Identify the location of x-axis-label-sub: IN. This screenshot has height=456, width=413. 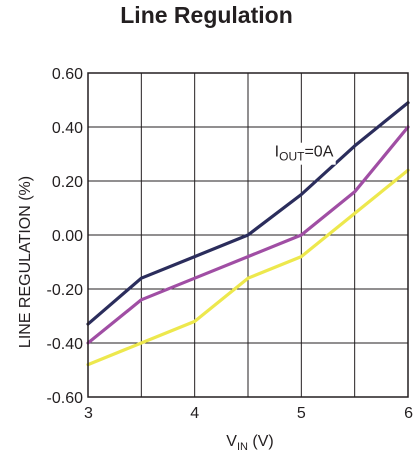
(242, 447).